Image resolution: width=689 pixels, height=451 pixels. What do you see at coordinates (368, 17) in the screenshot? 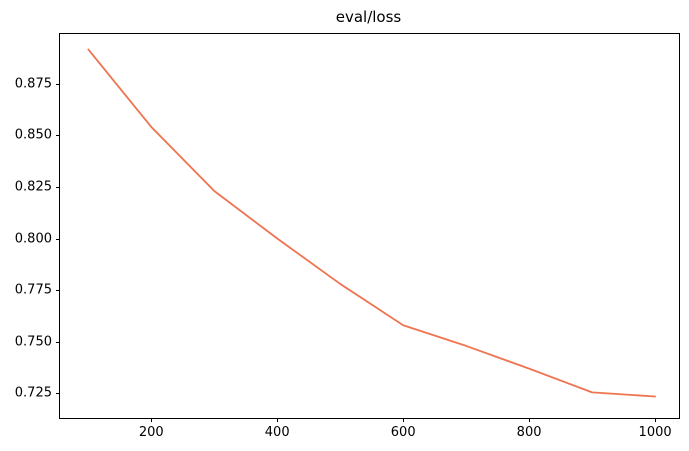
I see `chart-title: eval/loss` at bounding box center [368, 17].